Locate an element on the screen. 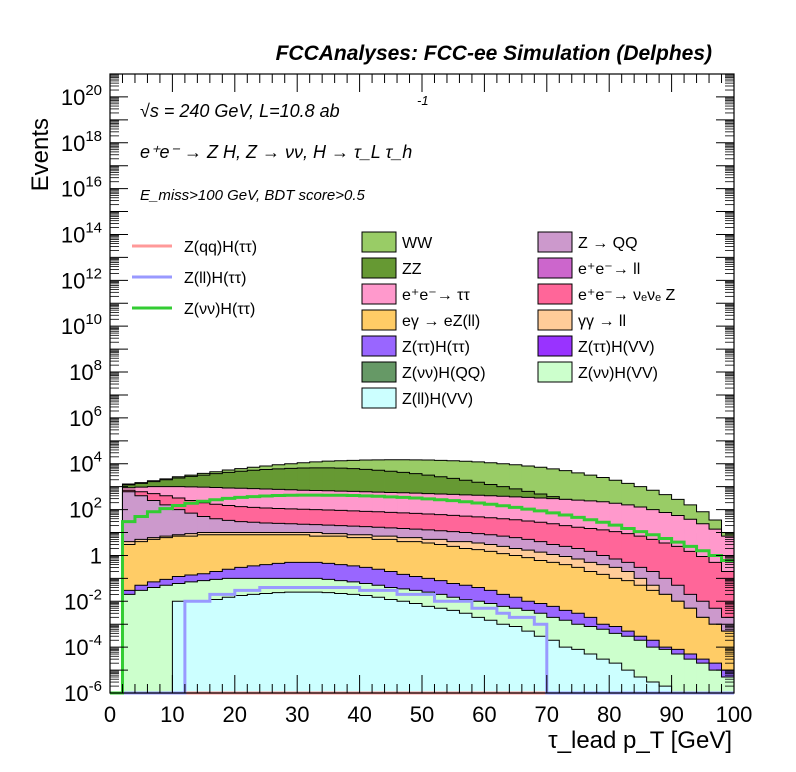 The height and width of the screenshot is (772, 796). legend-label-z-h-qq: Z(νν)H(QQ) is located at coordinates (444, 373).